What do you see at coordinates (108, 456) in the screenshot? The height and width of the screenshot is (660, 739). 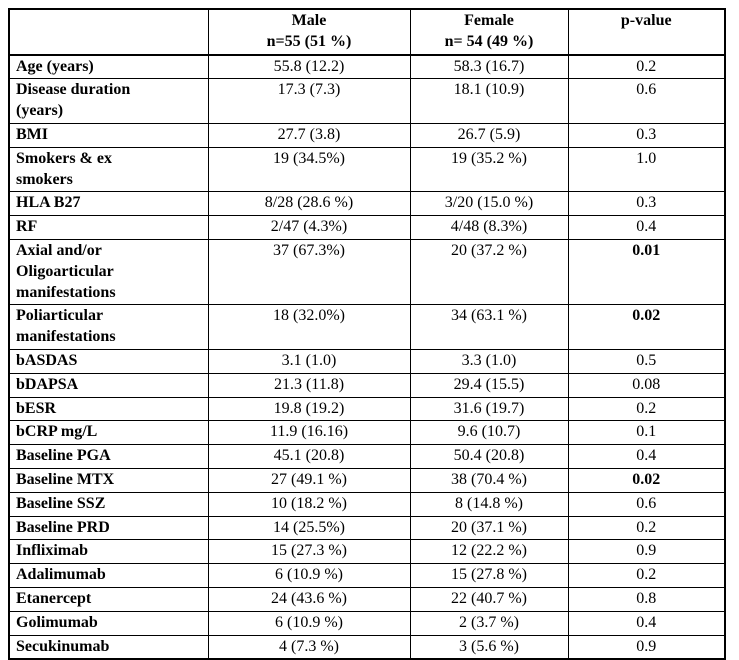 I see `row-label-cell: Baseline PGA` at bounding box center [108, 456].